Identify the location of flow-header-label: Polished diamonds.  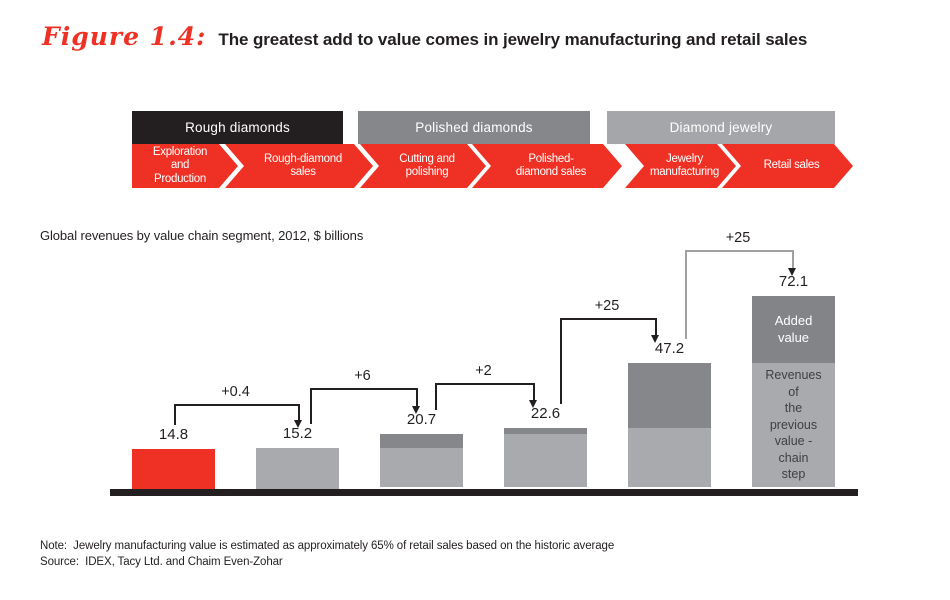
(474, 127).